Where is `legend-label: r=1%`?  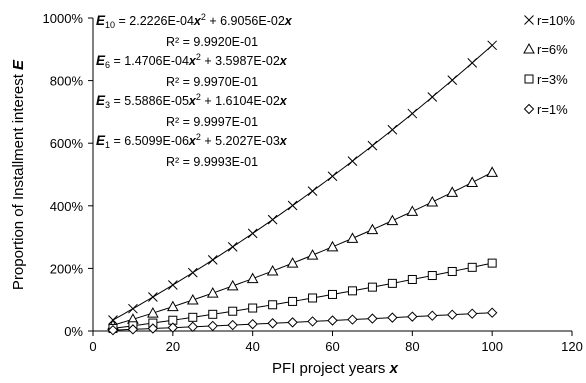 legend-label: r=1% is located at coordinates (552, 109).